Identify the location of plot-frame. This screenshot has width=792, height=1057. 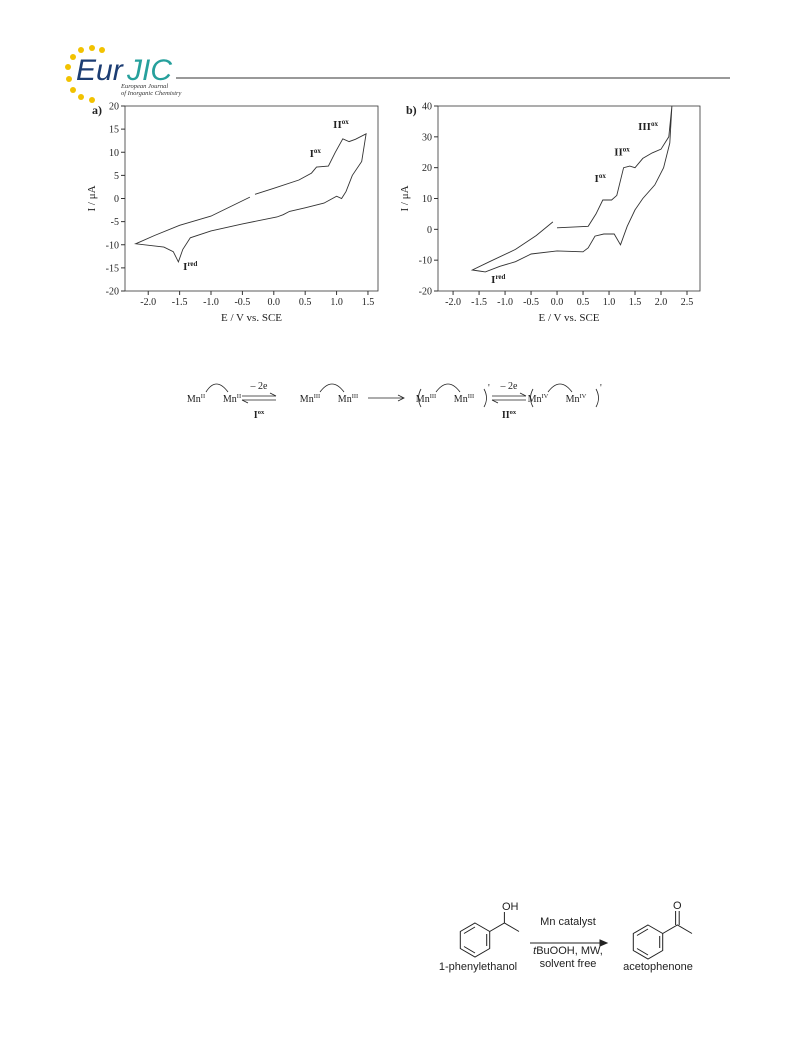
(251, 198).